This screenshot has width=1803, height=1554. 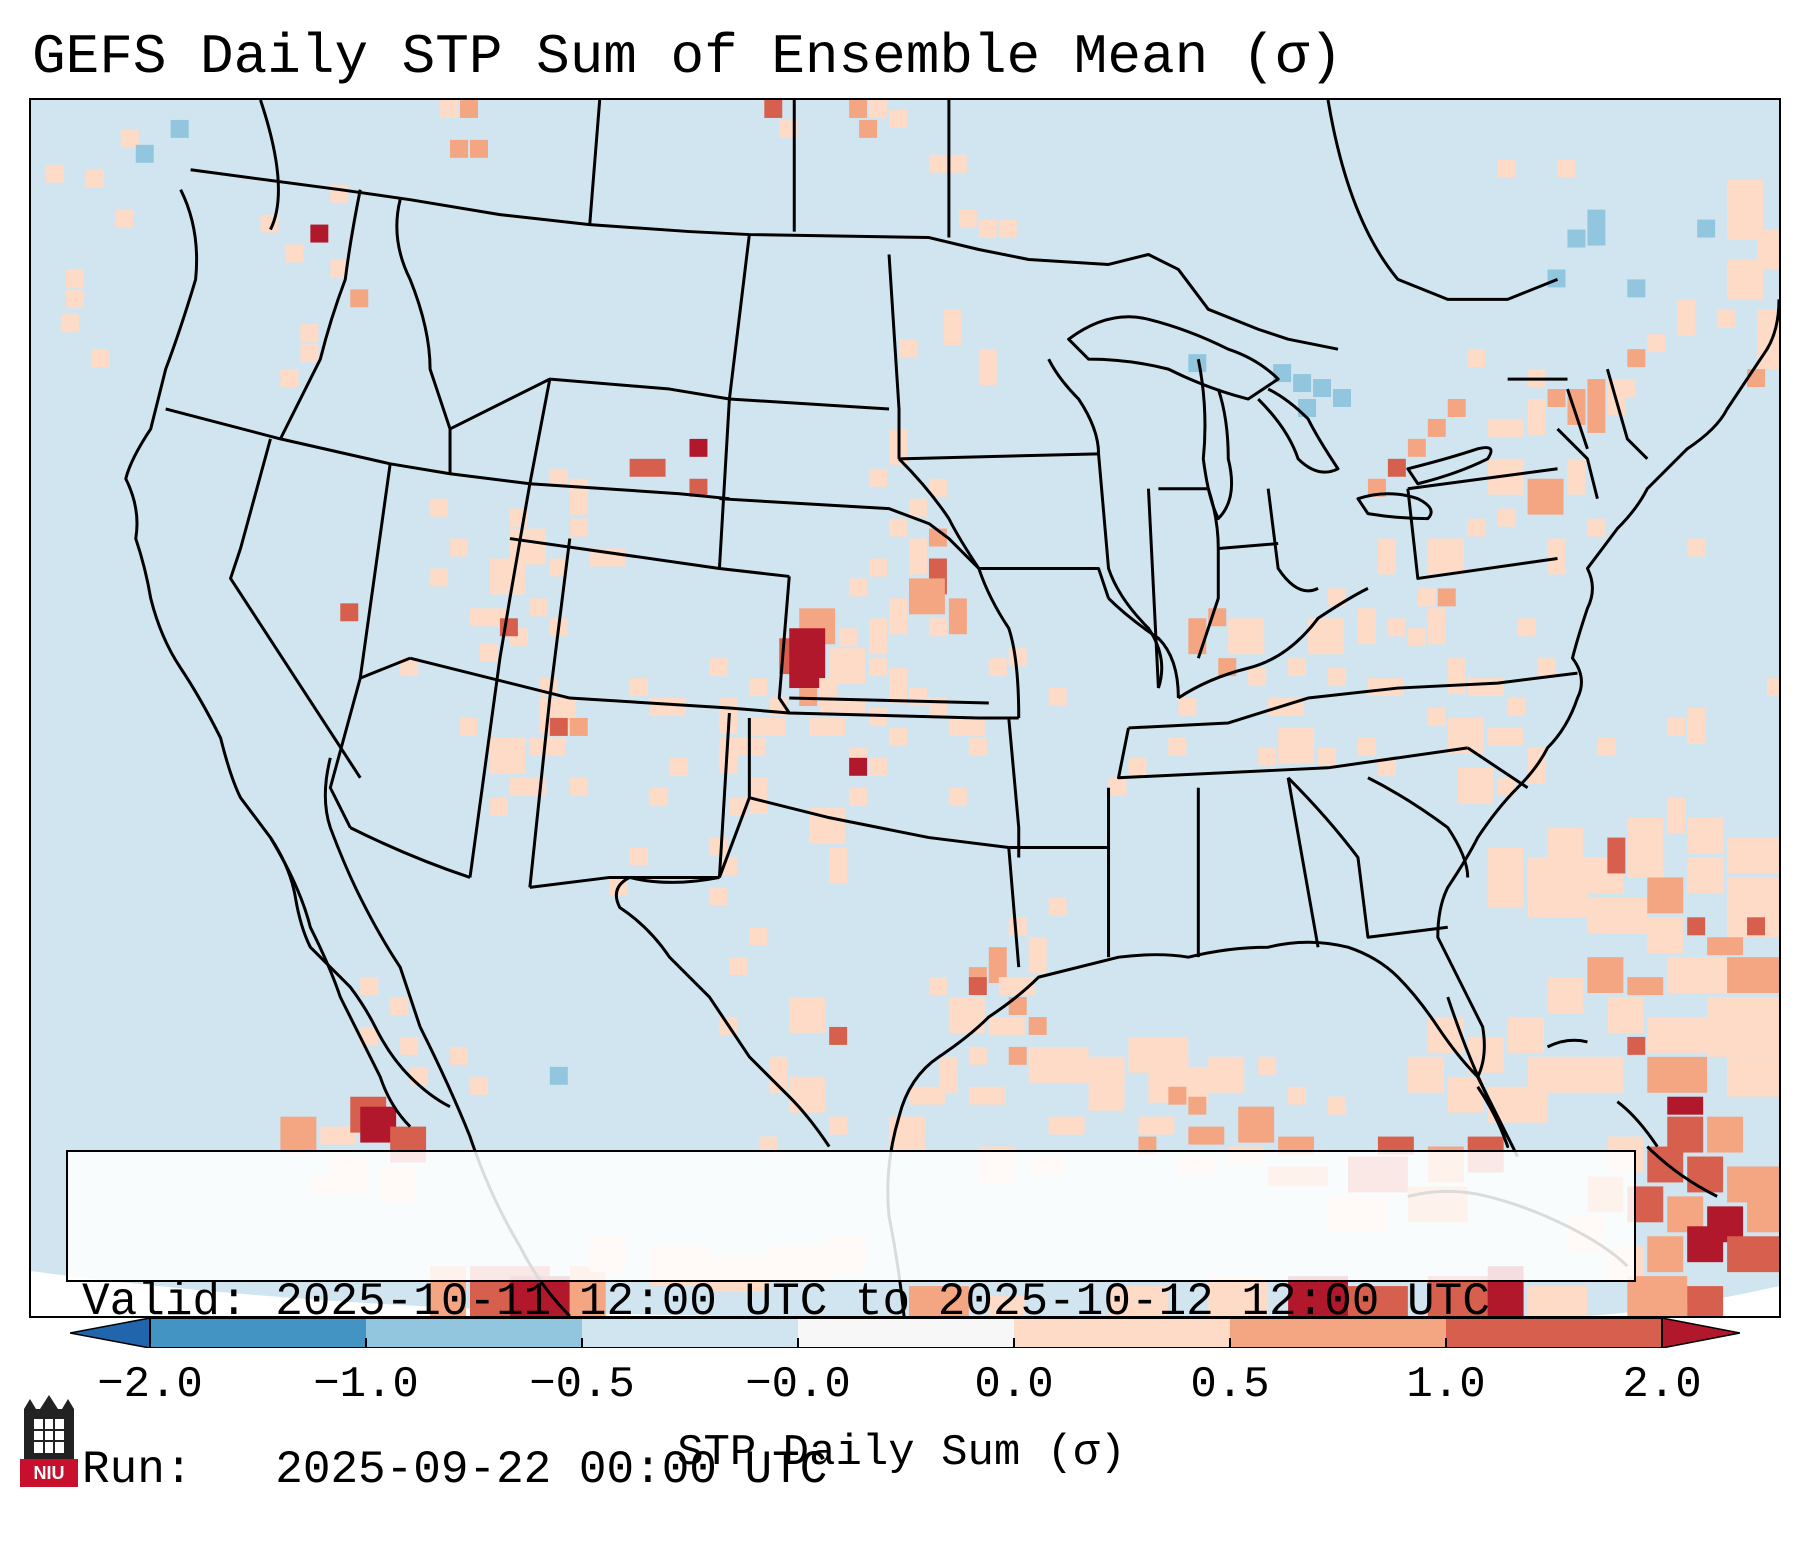 I want to click on run-time-text: Run: 2025-09-22 00:00 UTC, so click(x=455, y=1470).